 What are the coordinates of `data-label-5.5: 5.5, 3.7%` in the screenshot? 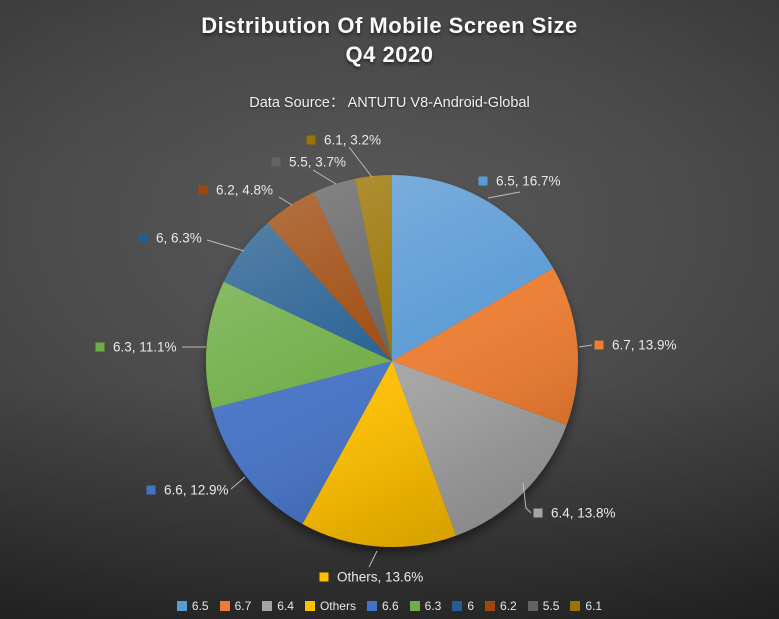 It's located at (309, 162).